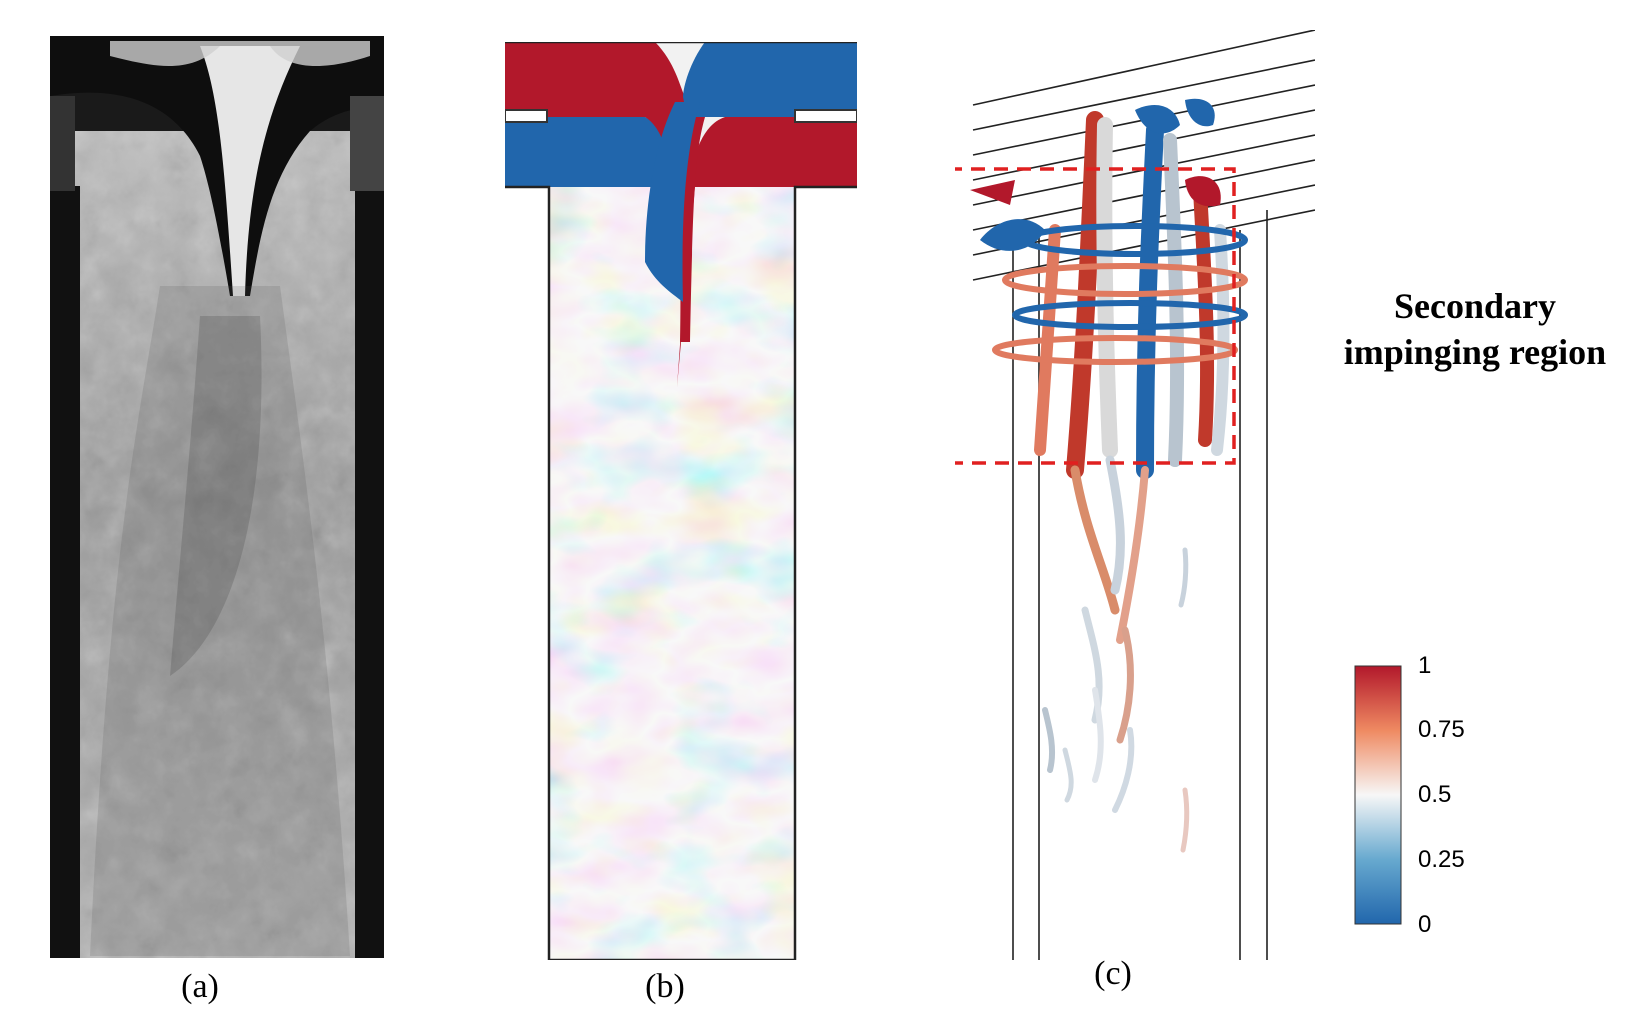 Image resolution: width=1648 pixels, height=1031 pixels. What do you see at coordinates (1435, 794) in the screenshot?
I see `colorbar-tick-0-5: 0.5` at bounding box center [1435, 794].